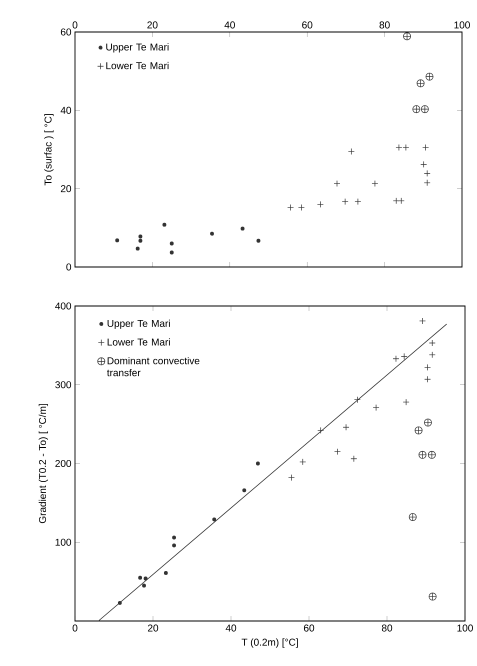 This screenshot has width=477, height=666. Describe the element at coordinates (63, 464) in the screenshot. I see `y-tick-label: 200` at that location.